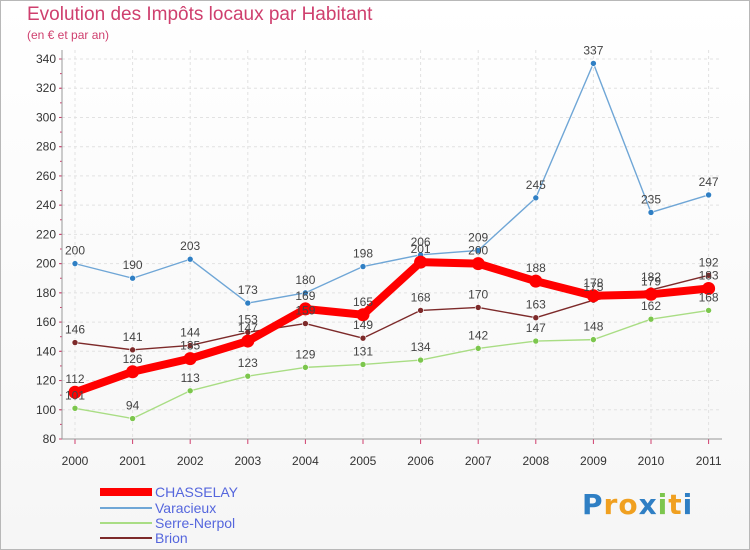 This screenshot has height=550, width=750. Describe the element at coordinates (133, 406) in the screenshot. I see `data-label-serre-nerpol: 94` at that location.